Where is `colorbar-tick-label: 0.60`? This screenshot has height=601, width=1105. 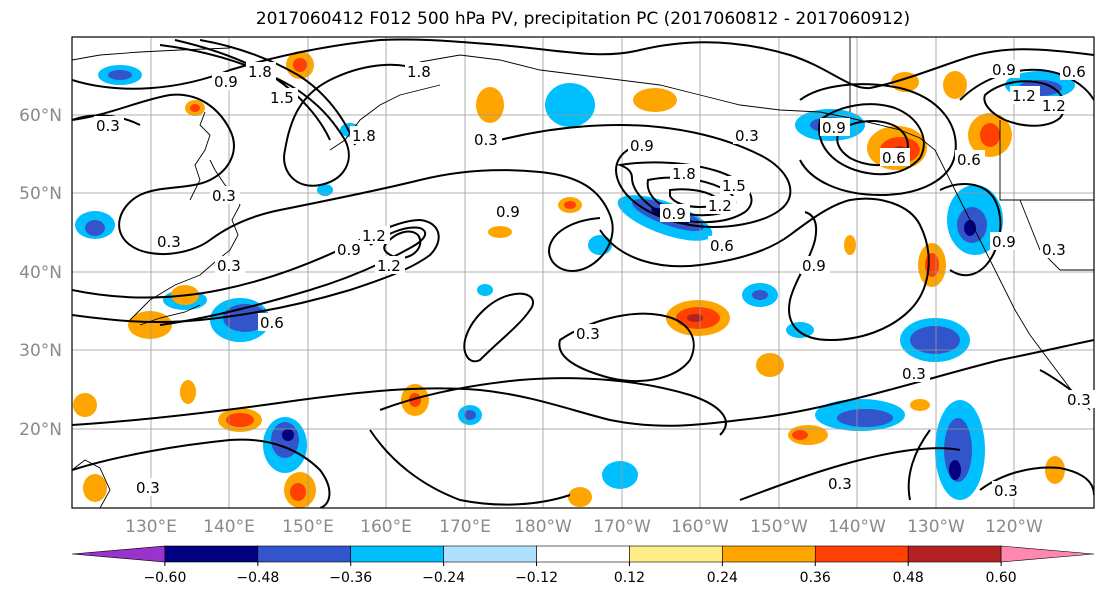 colorbar-tick-label: 0.60 is located at coordinates (1001, 578).